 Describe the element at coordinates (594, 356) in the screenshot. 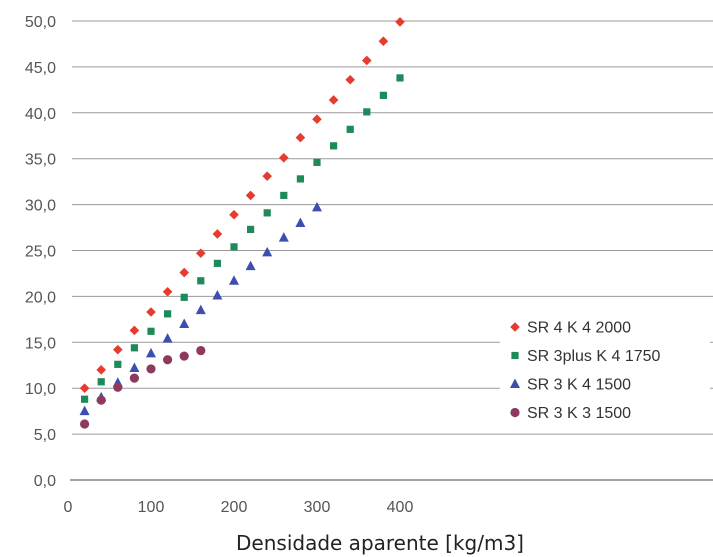

I see `legend-label: SR 3plus K 4 1750` at that location.